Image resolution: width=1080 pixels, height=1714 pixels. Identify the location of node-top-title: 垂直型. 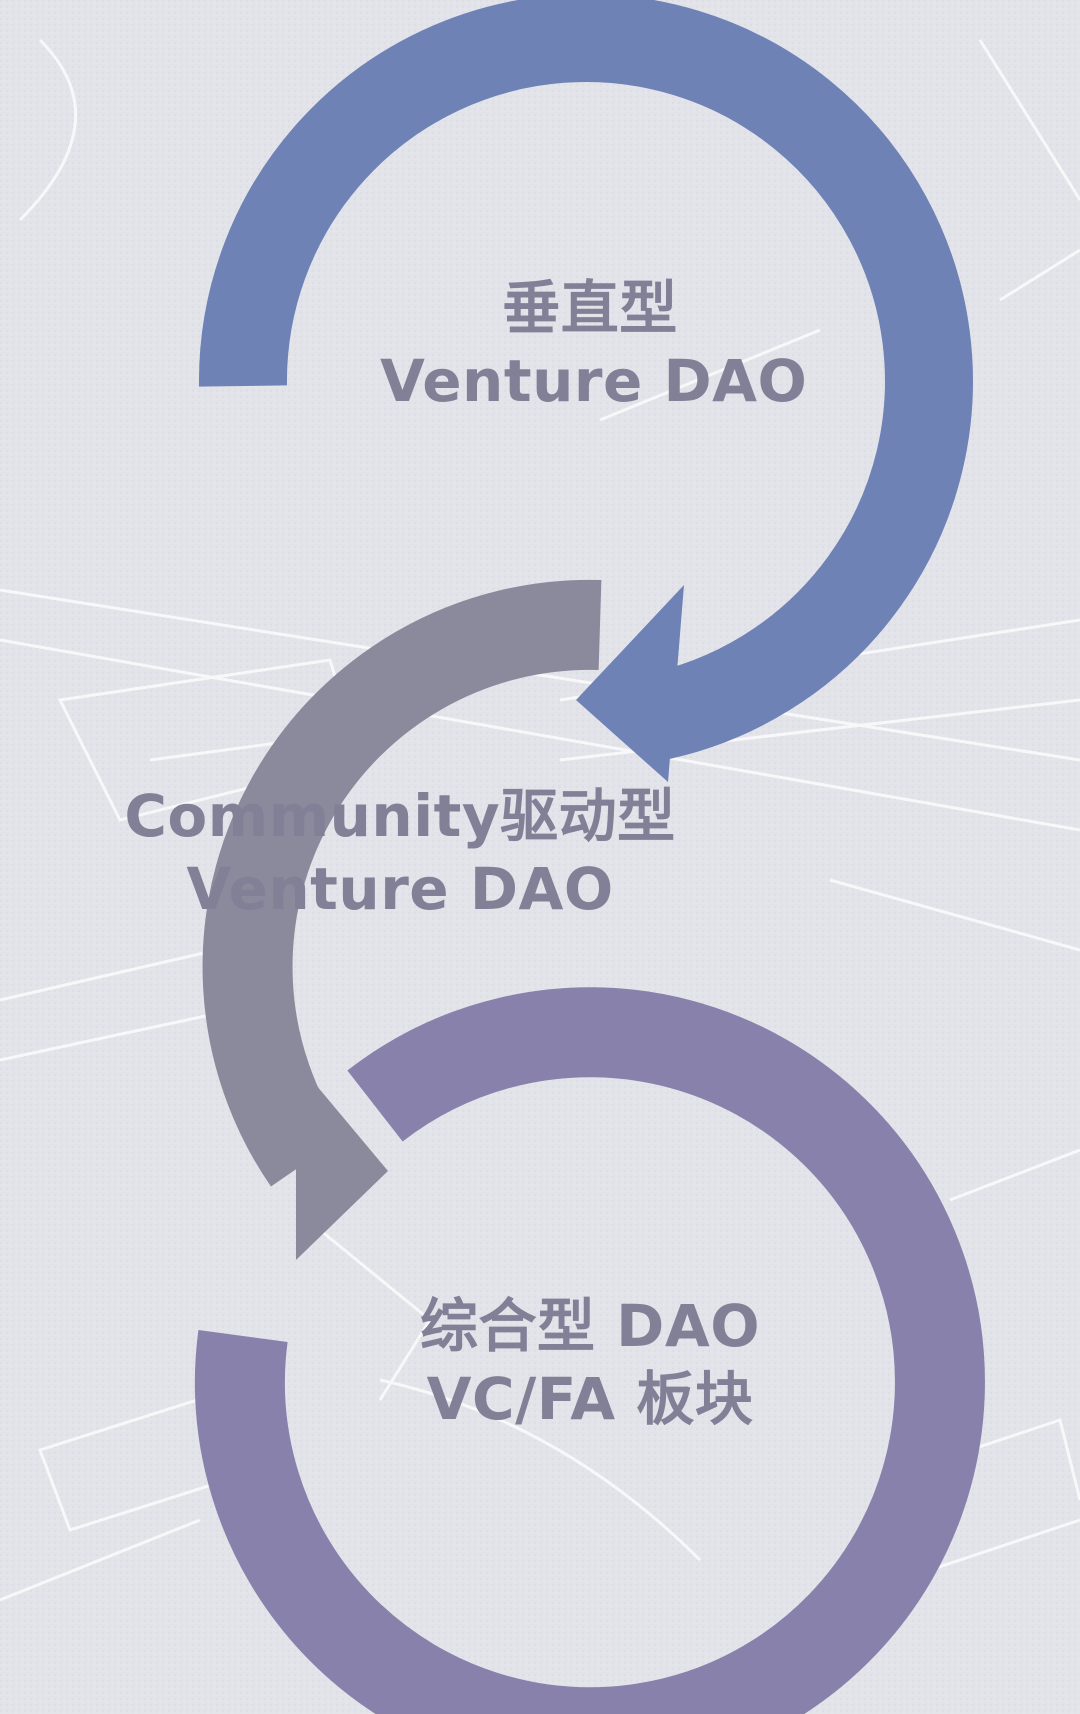
(590, 308).